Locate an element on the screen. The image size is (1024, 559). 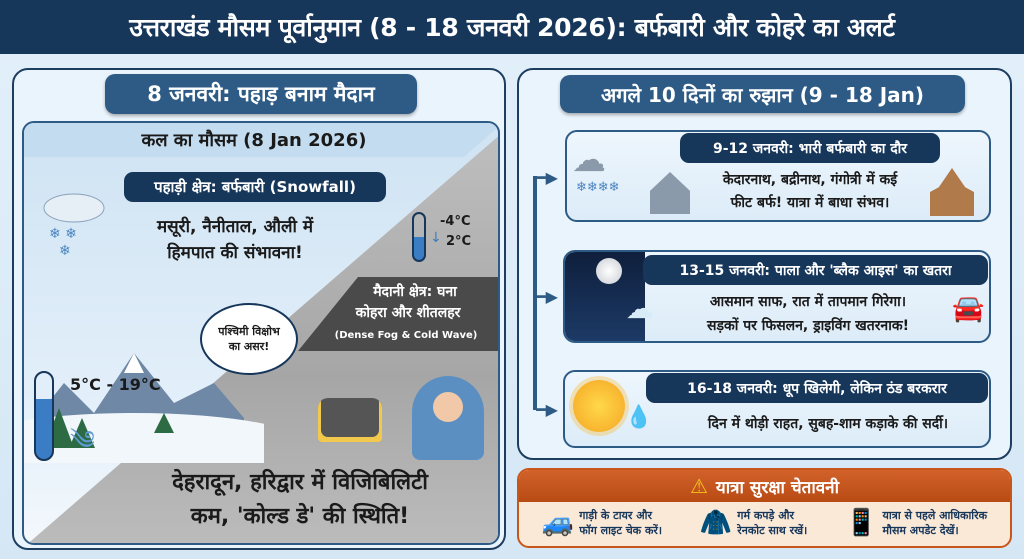
tip-text: गर्म कपड़े और is located at coordinates (766, 515).